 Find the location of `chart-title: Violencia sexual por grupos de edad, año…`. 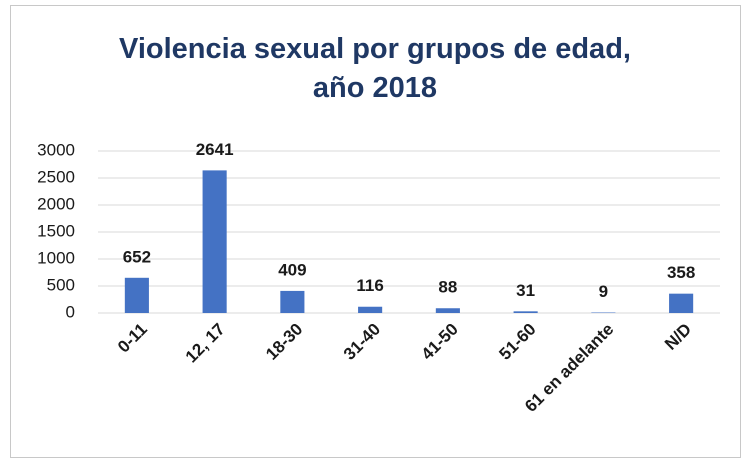

chart-title: Violencia sexual por grupos de edad, año… is located at coordinates (375, 68).